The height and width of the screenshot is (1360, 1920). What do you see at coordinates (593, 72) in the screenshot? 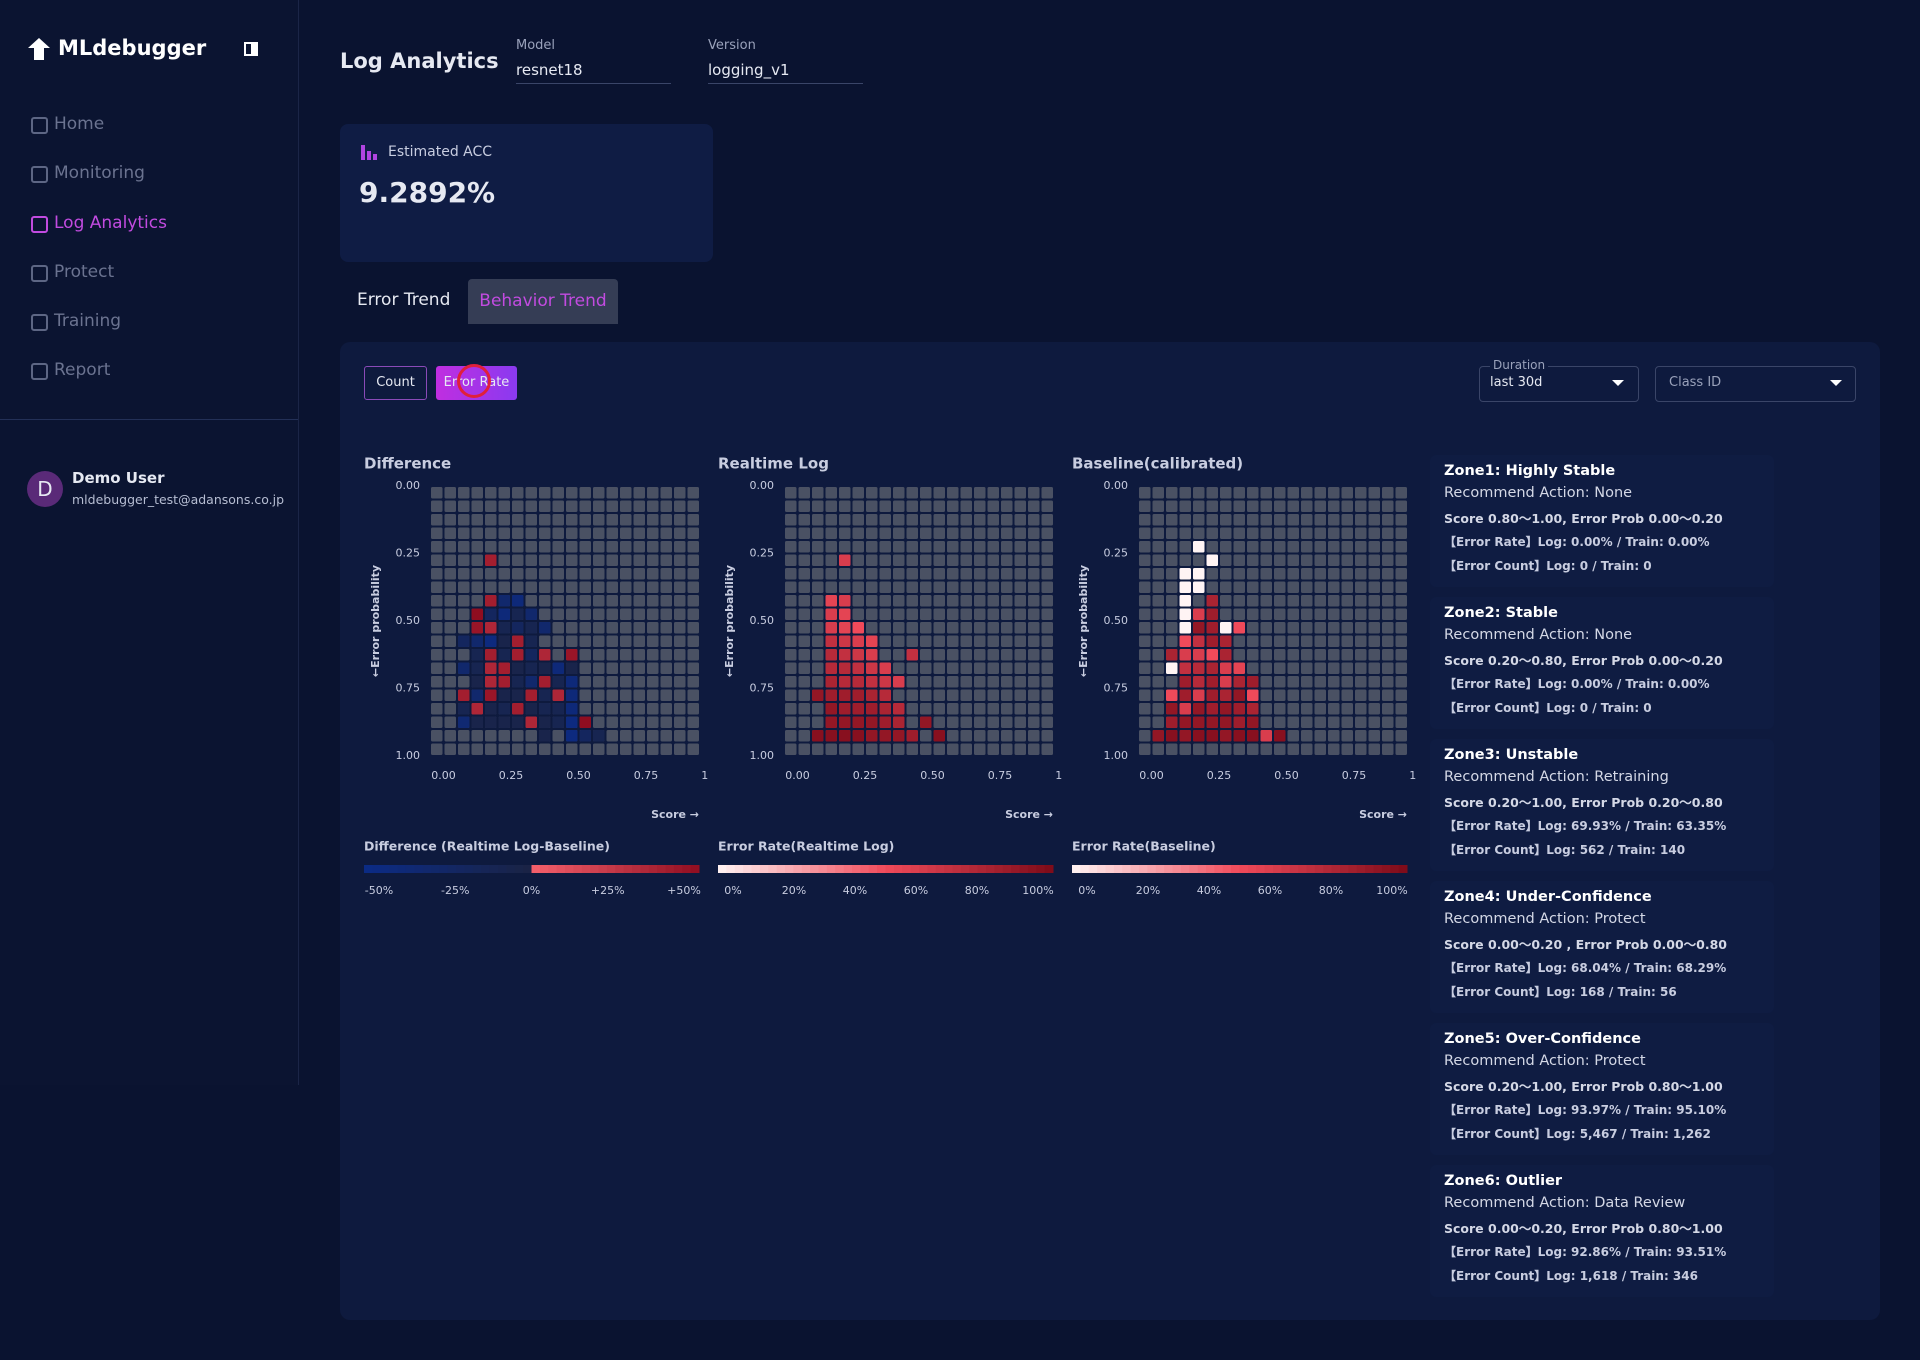
I see `model-select: resnet18` at bounding box center [593, 72].